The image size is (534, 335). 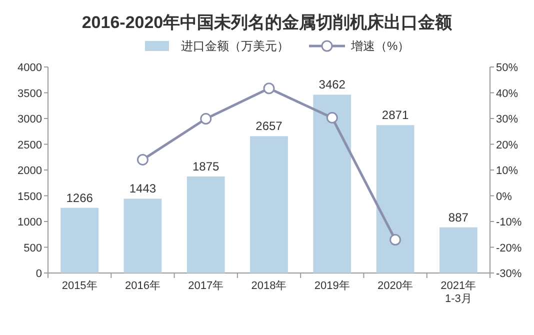 I want to click on y-tick-label: 1500, so click(x=30, y=196).